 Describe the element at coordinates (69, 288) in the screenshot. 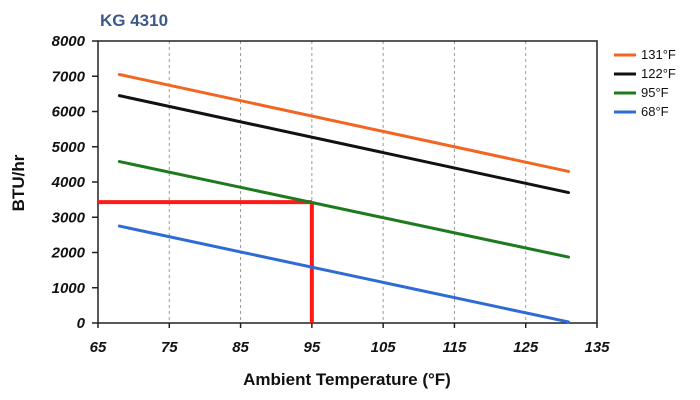

I see `y-tick-label: 1000` at that location.